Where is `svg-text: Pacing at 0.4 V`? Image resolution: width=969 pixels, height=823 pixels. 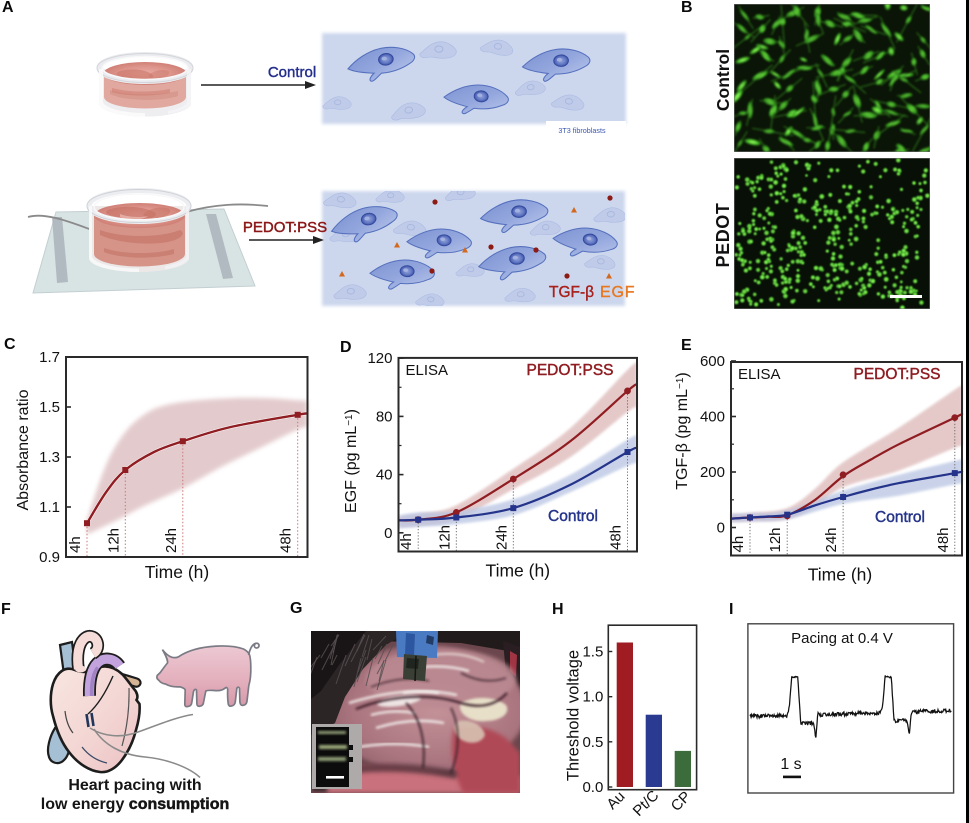 svg-text: Pacing at 0.4 V is located at coordinates (842, 638).